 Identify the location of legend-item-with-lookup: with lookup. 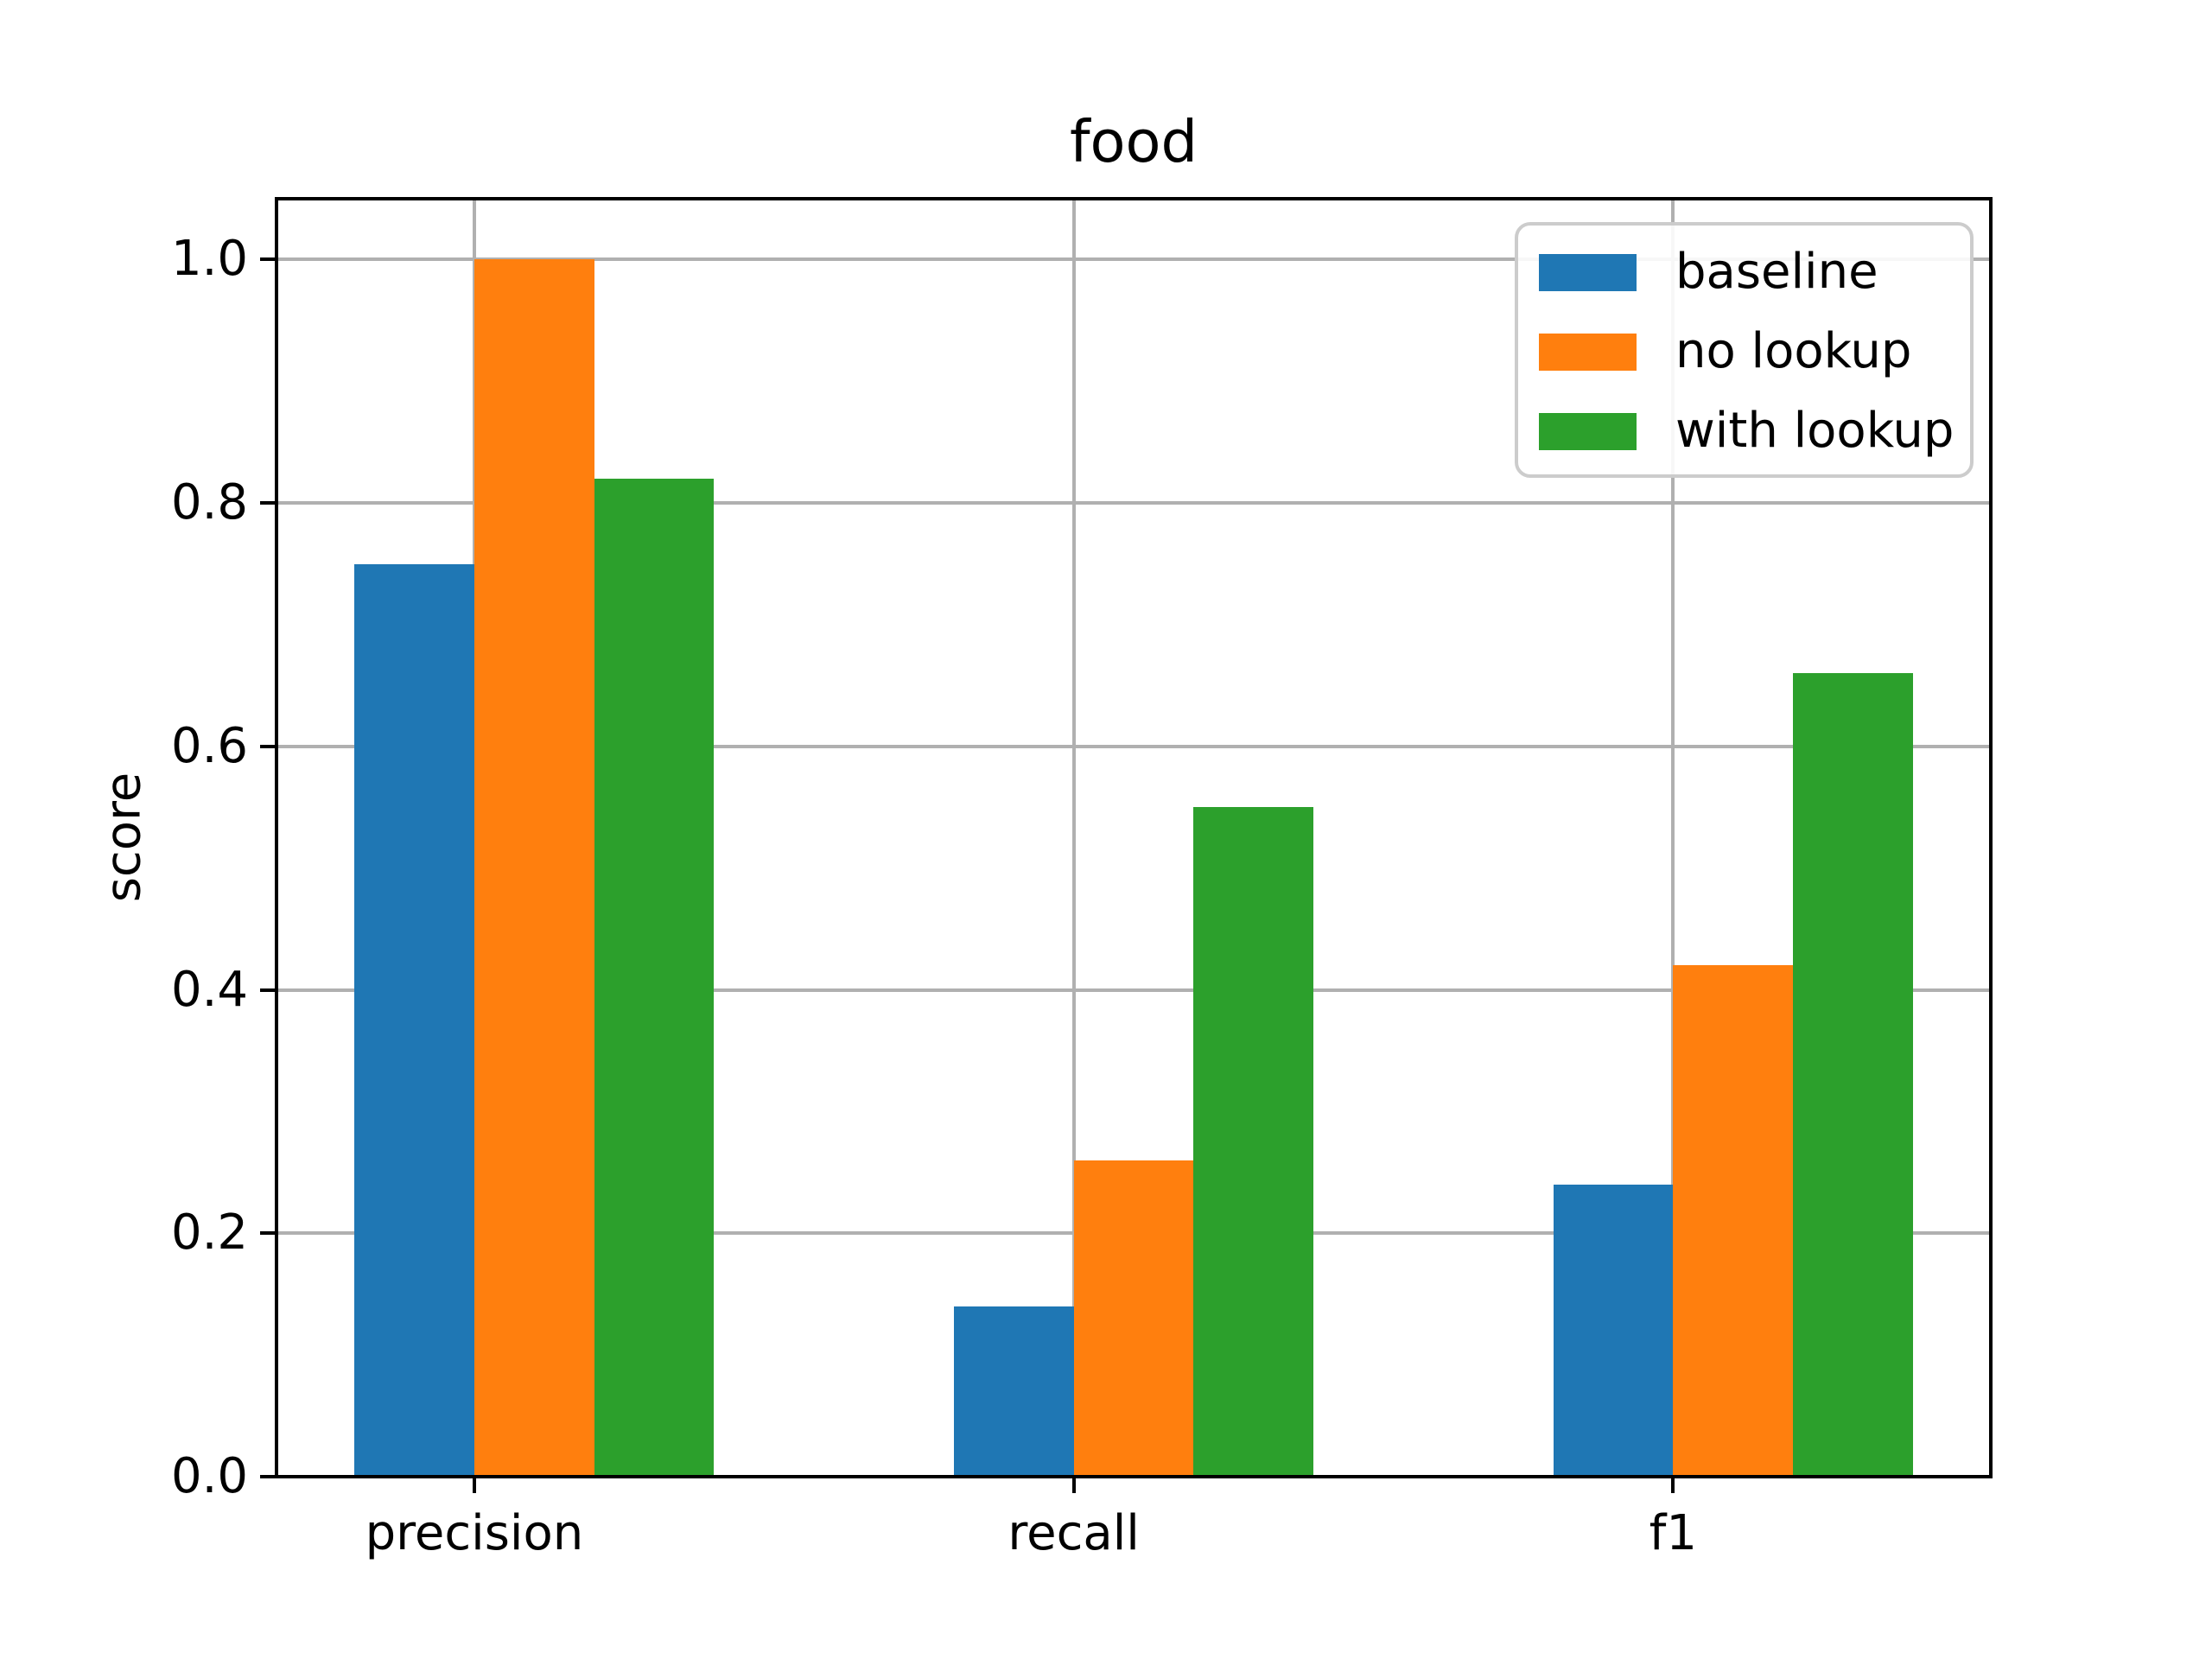
(1746, 431).